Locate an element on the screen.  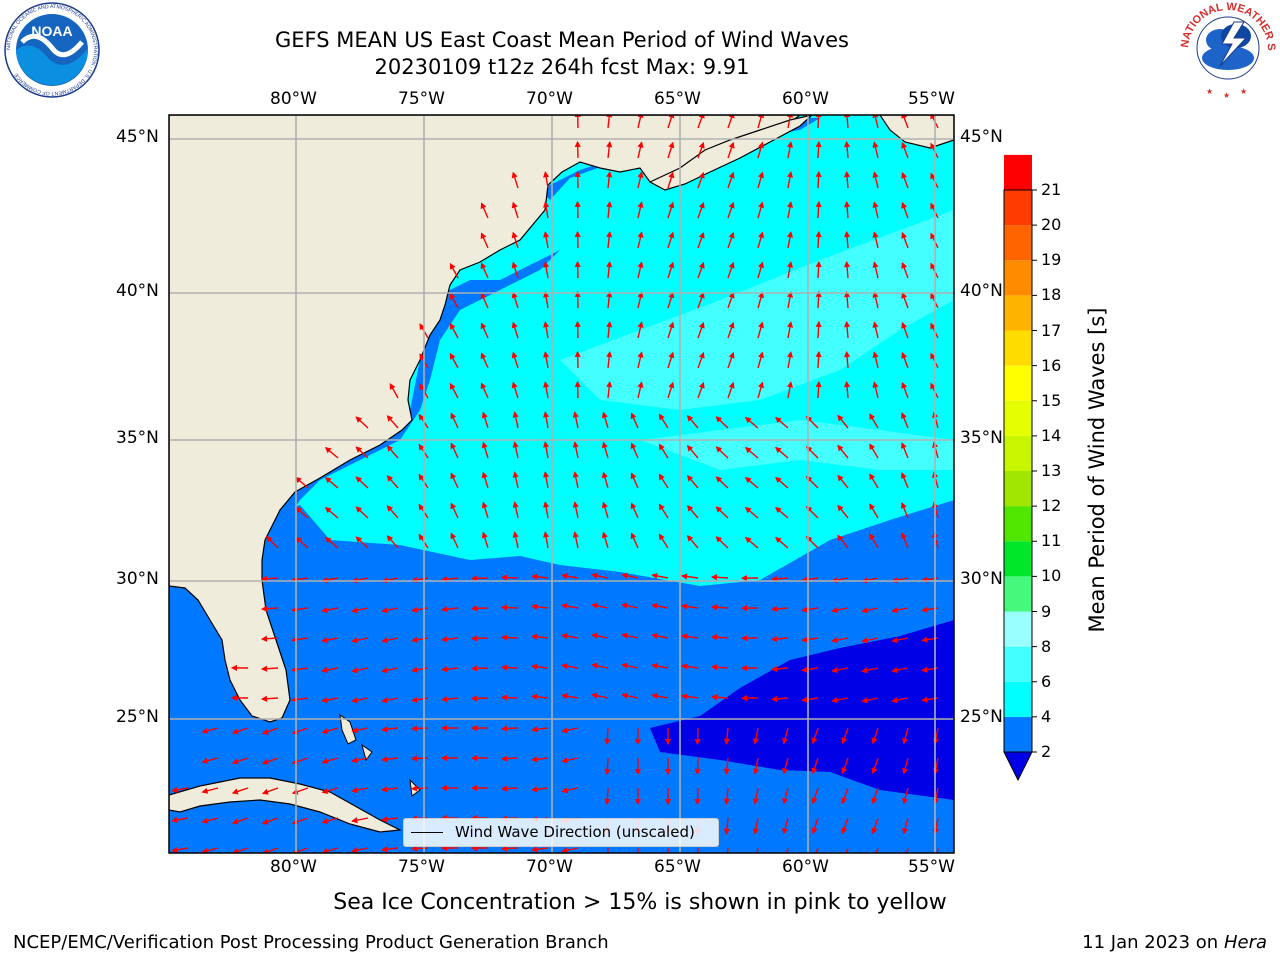
colorbar-tick-label: 9 is located at coordinates (1046, 611).